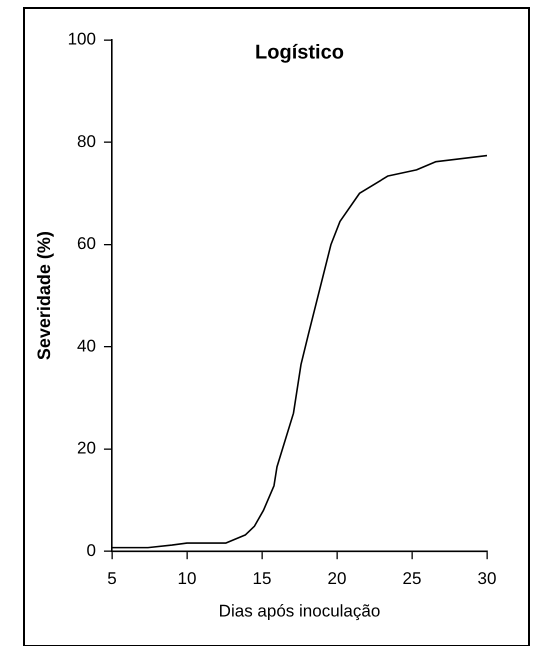 This screenshot has width=535, height=646. Describe the element at coordinates (299, 610) in the screenshot. I see `x-axis-title: Dias após inoculação` at that location.